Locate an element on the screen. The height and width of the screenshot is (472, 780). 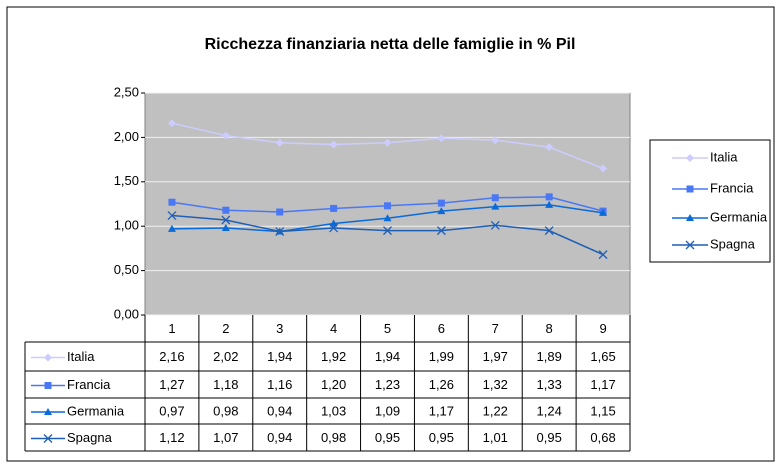
y-tick-label: 0,00 is located at coordinates (126, 313).